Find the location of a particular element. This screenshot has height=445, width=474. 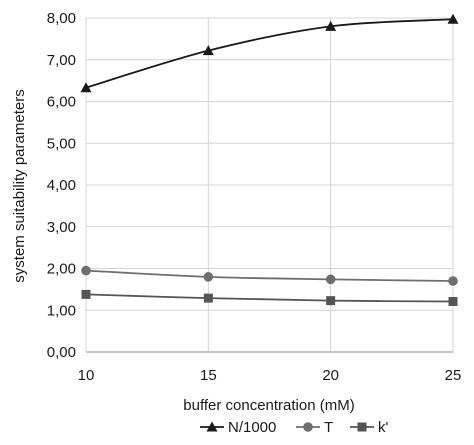

x-tick-label: 10 is located at coordinates (86, 375).